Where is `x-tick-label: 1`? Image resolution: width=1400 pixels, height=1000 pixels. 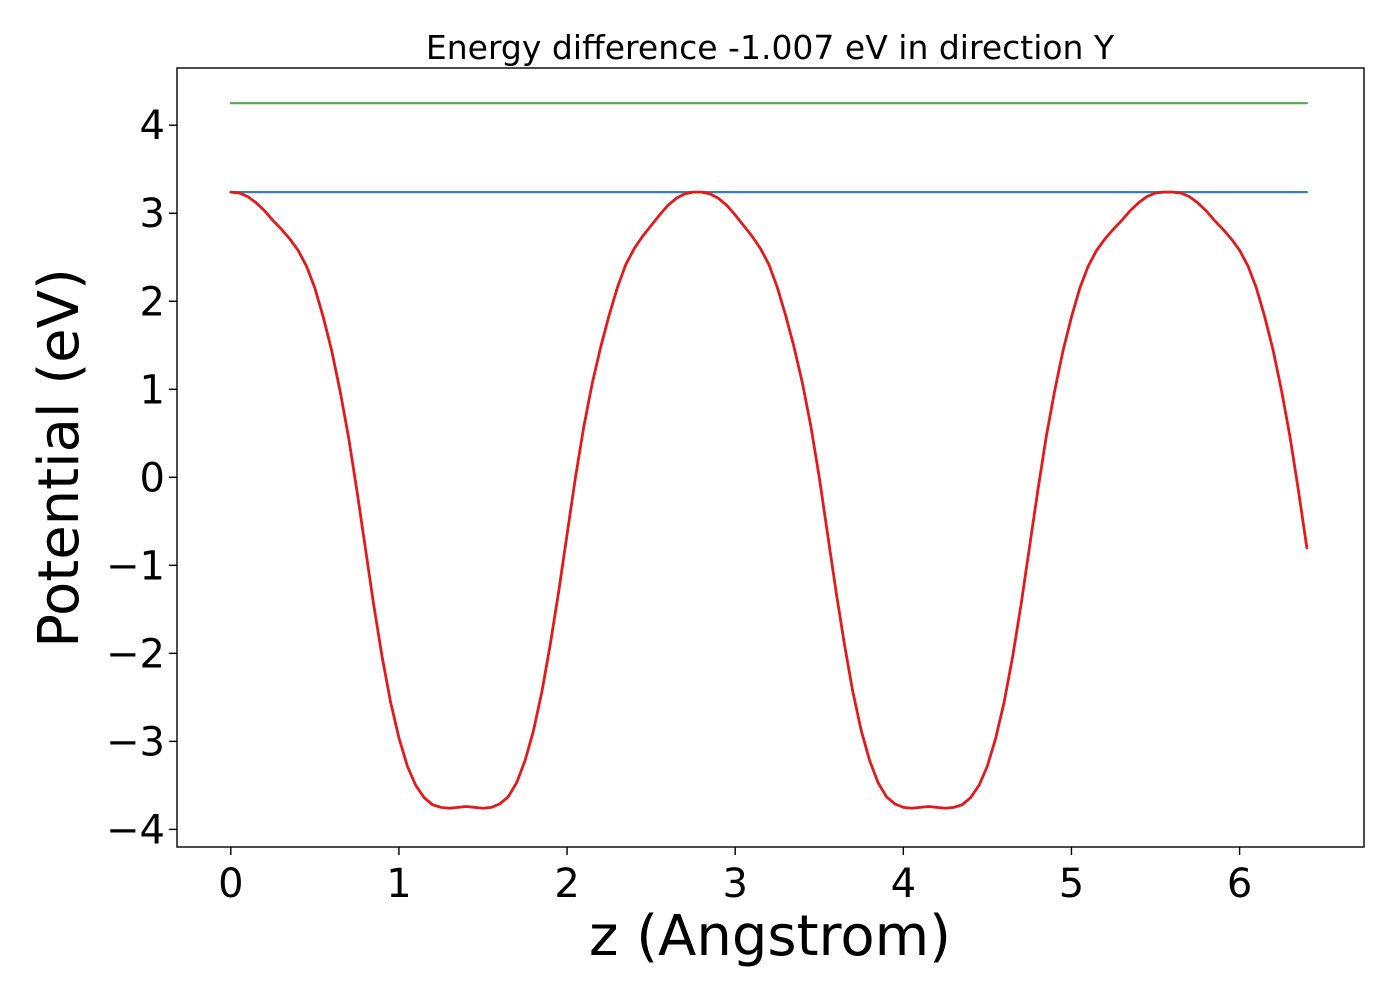
x-tick-label: 1 is located at coordinates (398, 884).